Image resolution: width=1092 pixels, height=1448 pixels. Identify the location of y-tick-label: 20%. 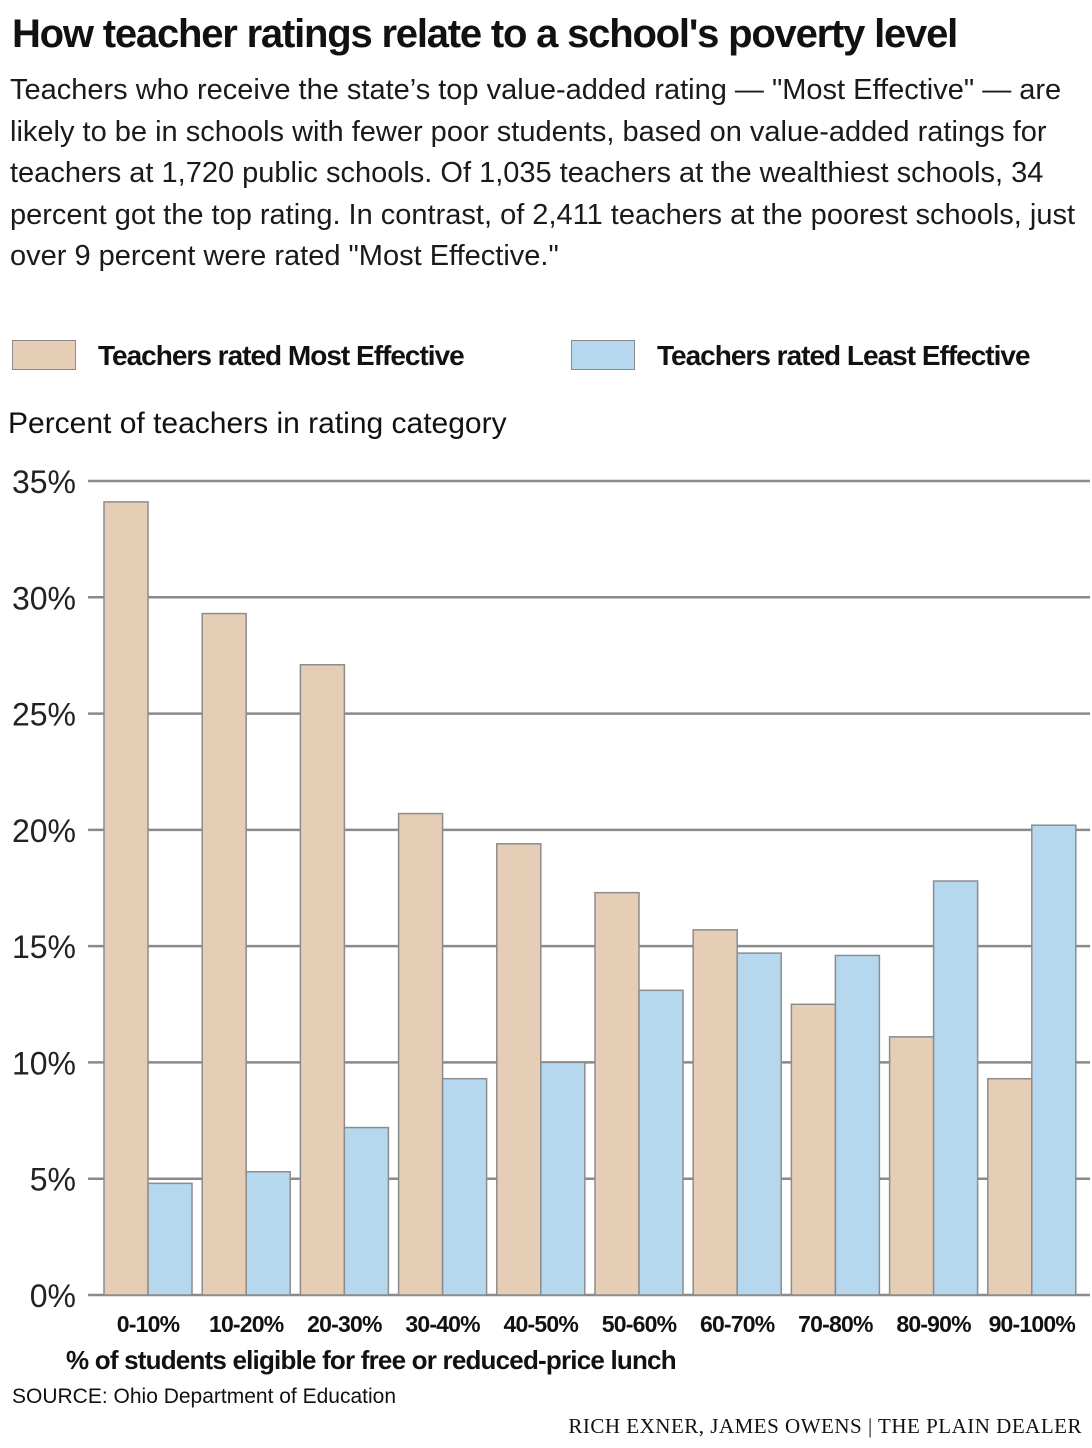
(44, 831).